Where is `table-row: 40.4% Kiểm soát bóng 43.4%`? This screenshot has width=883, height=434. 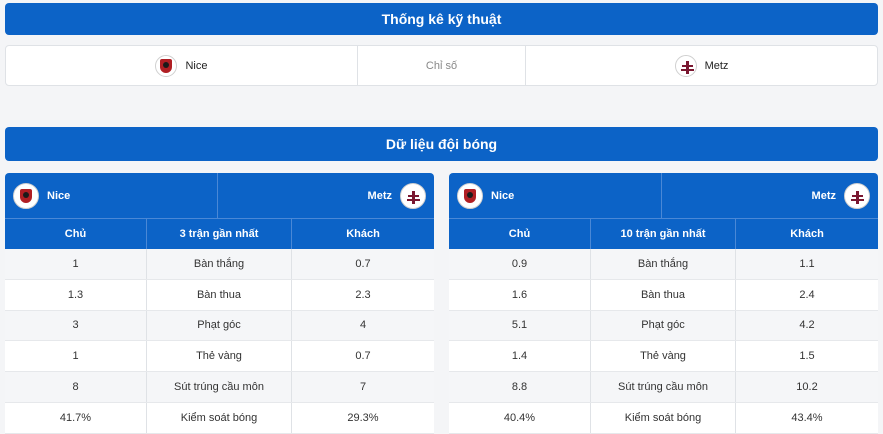
table-row: 40.4% Kiểm soát bóng 43.4% is located at coordinates (663, 418).